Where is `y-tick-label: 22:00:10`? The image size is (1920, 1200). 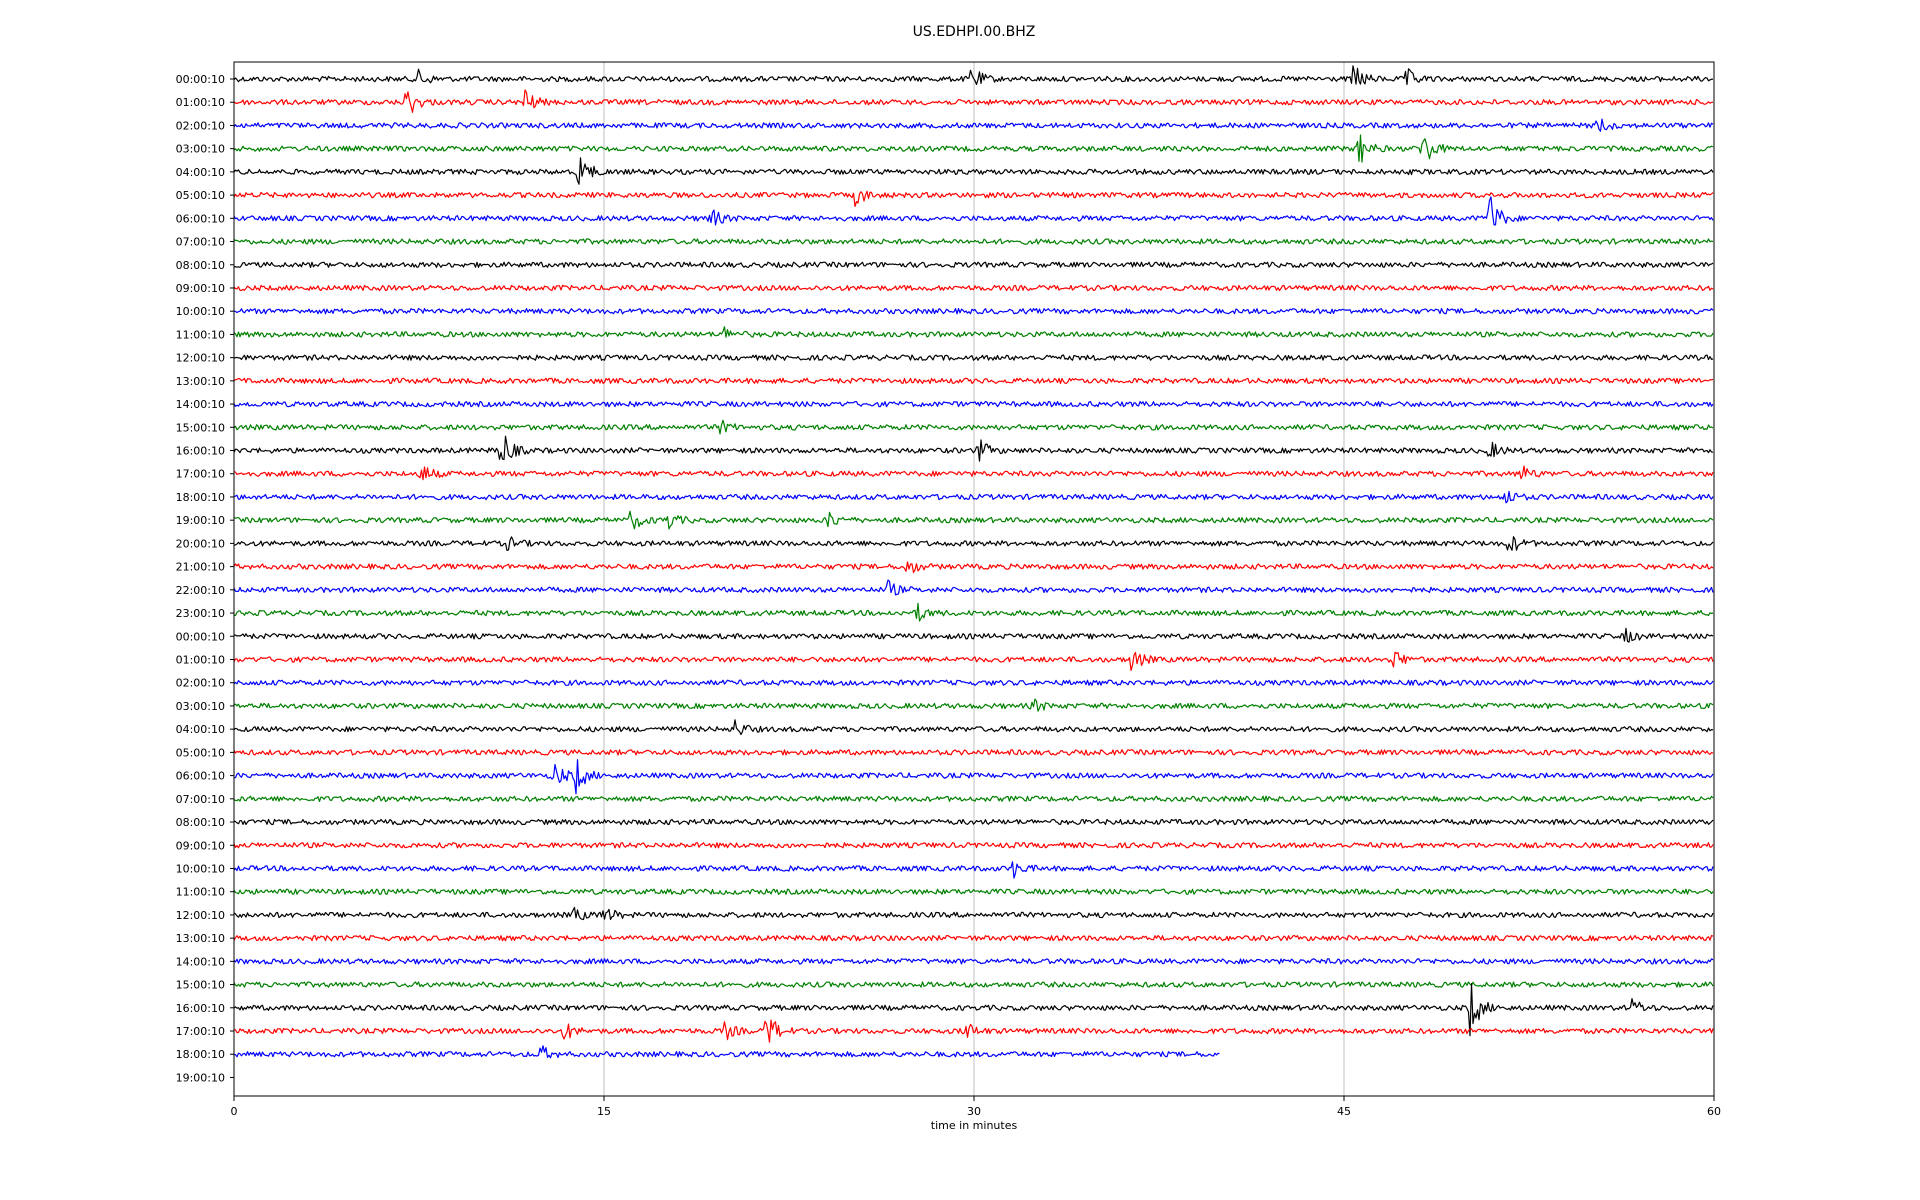
y-tick-label: 22:00:10 is located at coordinates (200, 590).